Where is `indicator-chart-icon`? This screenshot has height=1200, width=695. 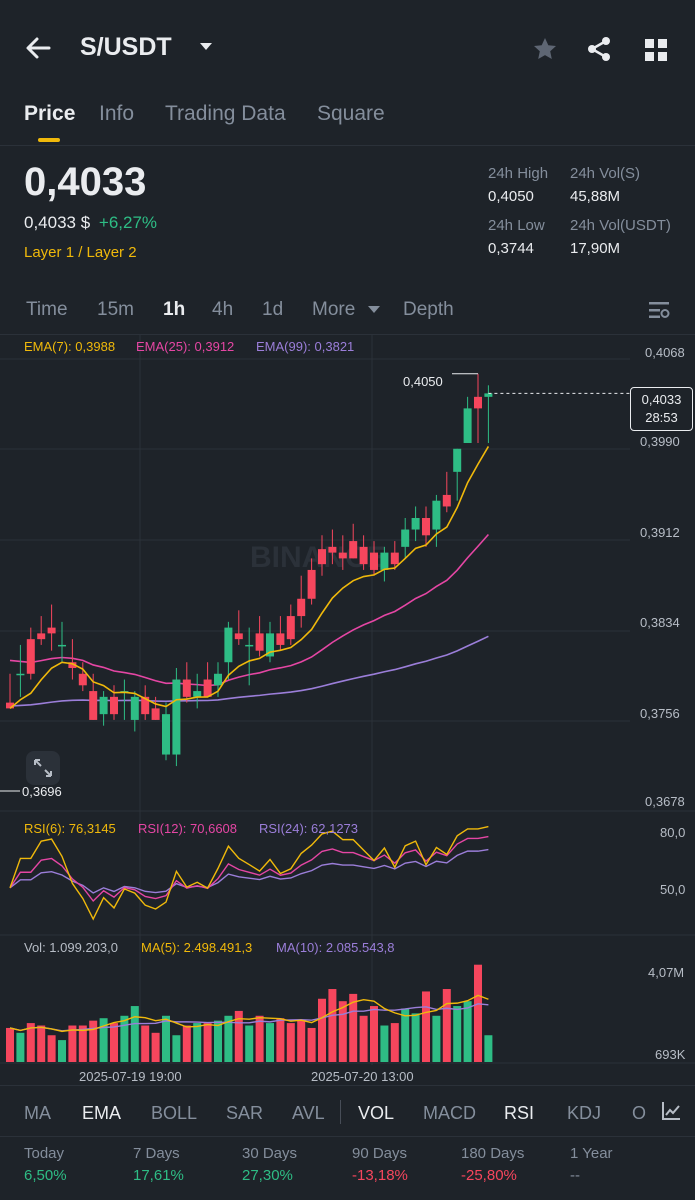 indicator-chart-icon is located at coordinates (671, 1111).